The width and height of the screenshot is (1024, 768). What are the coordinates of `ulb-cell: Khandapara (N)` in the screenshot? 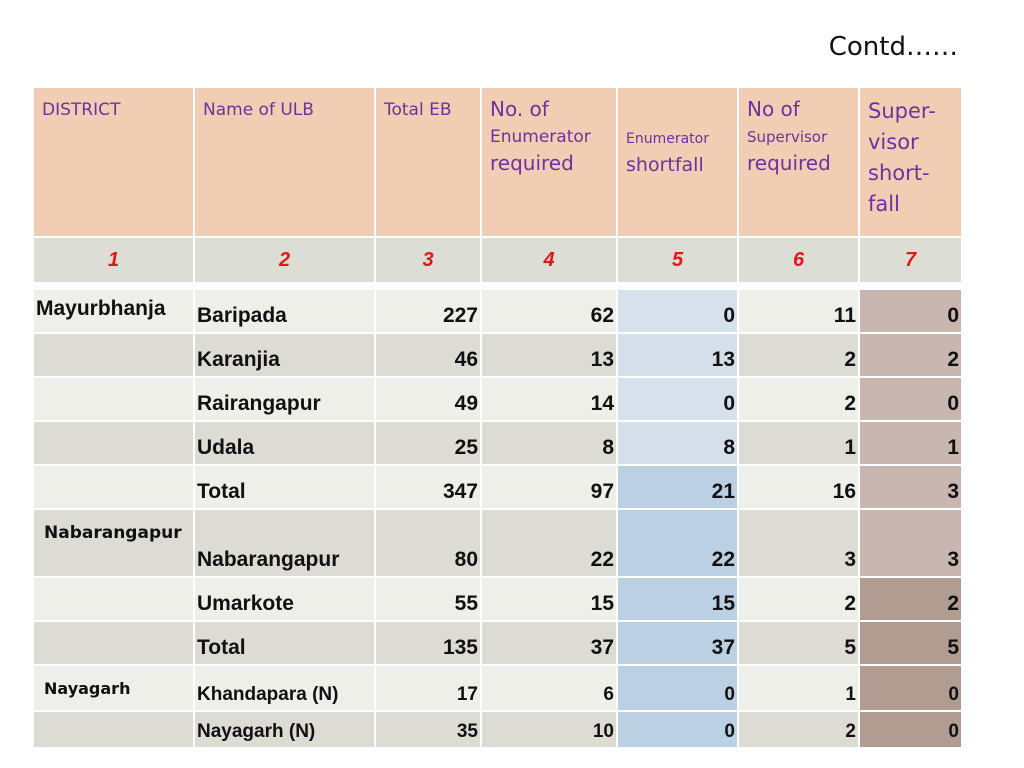 It's located at (284, 688).